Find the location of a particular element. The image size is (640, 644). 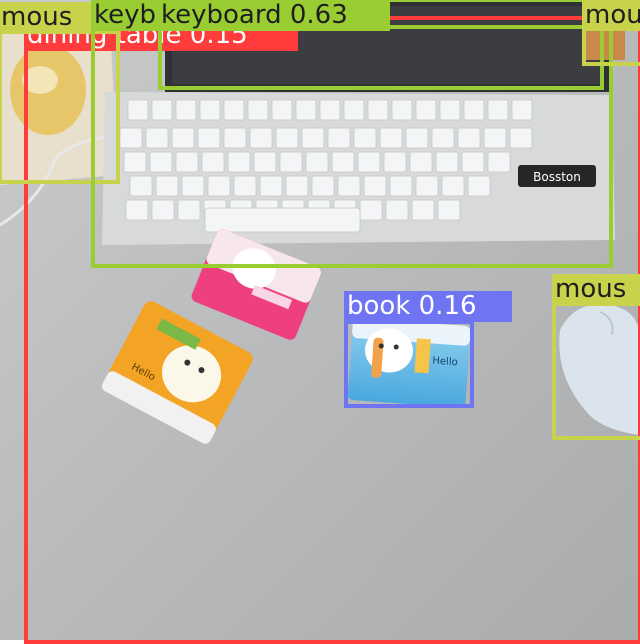

snack-bag is located at coordinates (59, 105).